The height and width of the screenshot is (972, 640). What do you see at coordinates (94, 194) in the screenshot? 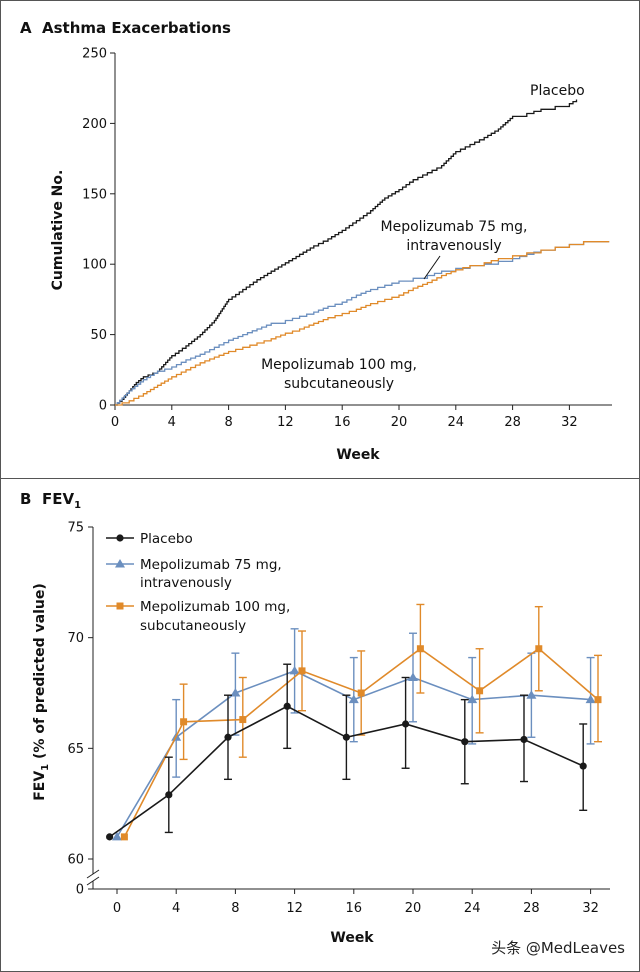
I see `panel-a-ytick-label: 150` at bounding box center [94, 194].